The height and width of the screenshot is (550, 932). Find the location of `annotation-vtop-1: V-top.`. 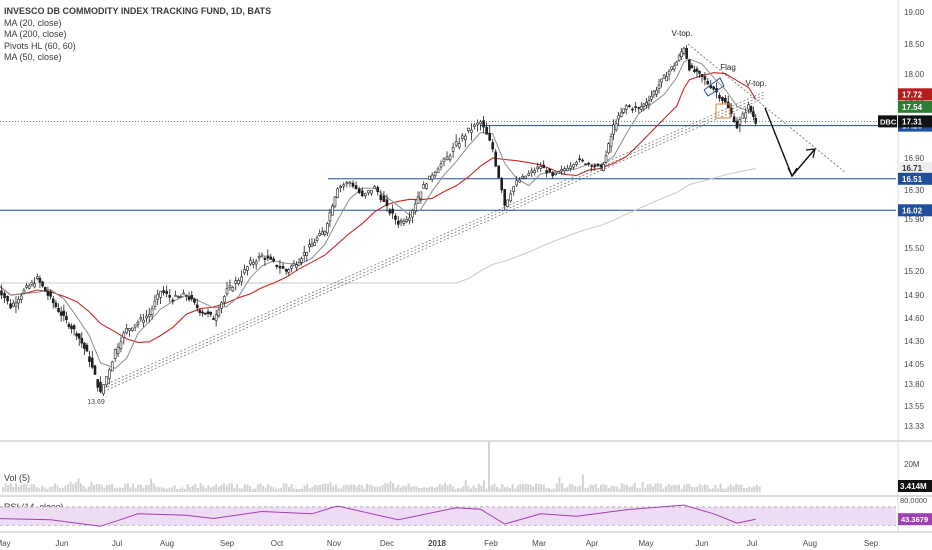

annotation-vtop-1: V-top. is located at coordinates (682, 33).